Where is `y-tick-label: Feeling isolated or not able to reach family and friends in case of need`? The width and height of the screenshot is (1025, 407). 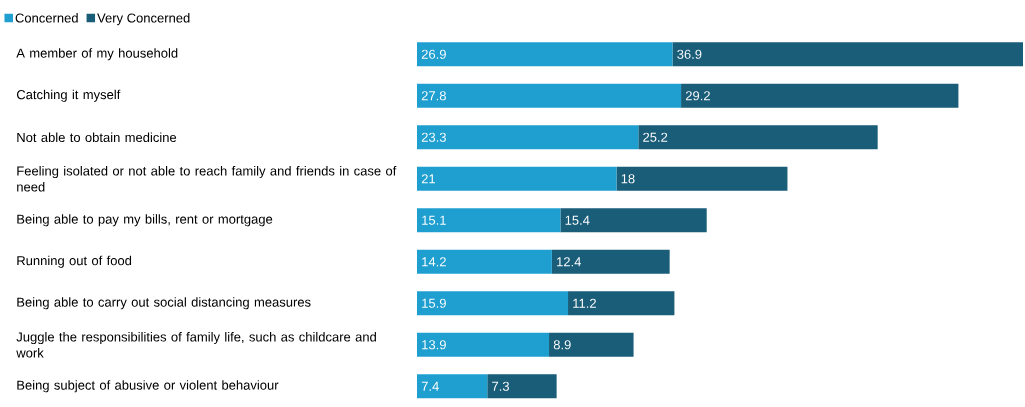 y-tick-label: Feeling isolated or not able to reach family and friends in case of need is located at coordinates (207, 178).